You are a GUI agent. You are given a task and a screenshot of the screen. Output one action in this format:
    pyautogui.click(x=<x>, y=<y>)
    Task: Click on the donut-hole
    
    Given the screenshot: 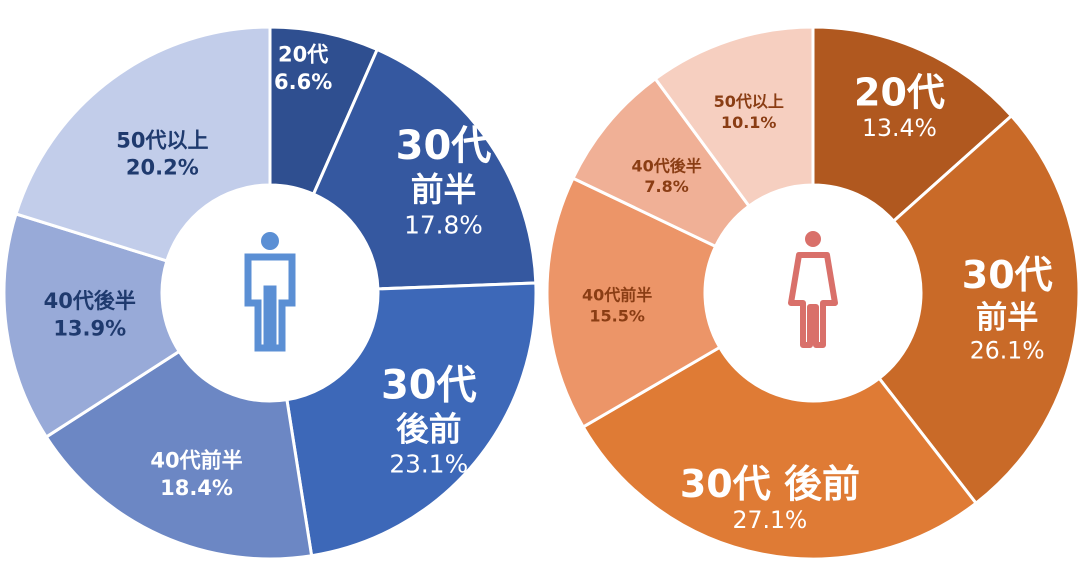 What is the action you would take?
    pyautogui.click(x=813, y=293)
    